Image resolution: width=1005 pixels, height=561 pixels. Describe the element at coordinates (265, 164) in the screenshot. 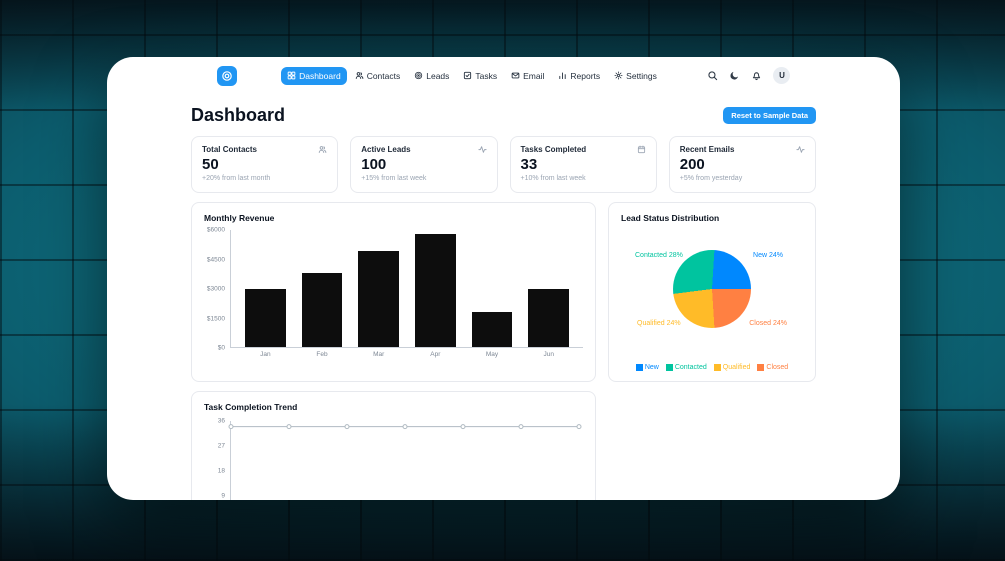

I see `stat-card-total-contacts: Total Contacts 50 +20% from last month` at that location.